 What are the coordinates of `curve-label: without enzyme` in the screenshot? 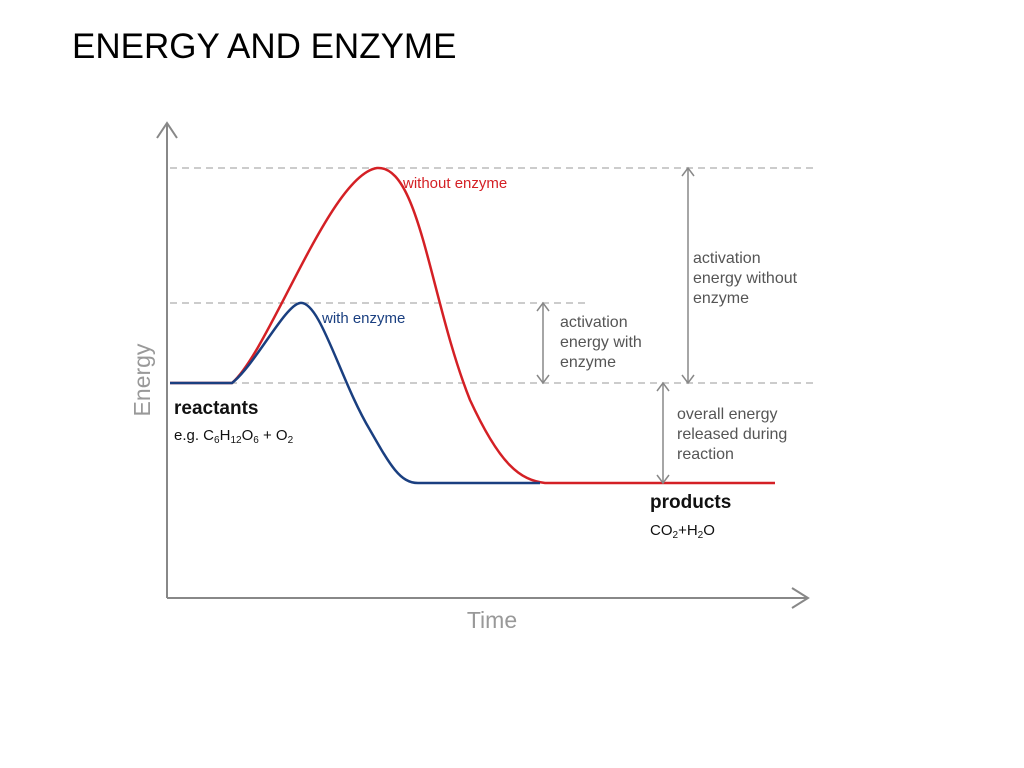 It's located at (454, 183).